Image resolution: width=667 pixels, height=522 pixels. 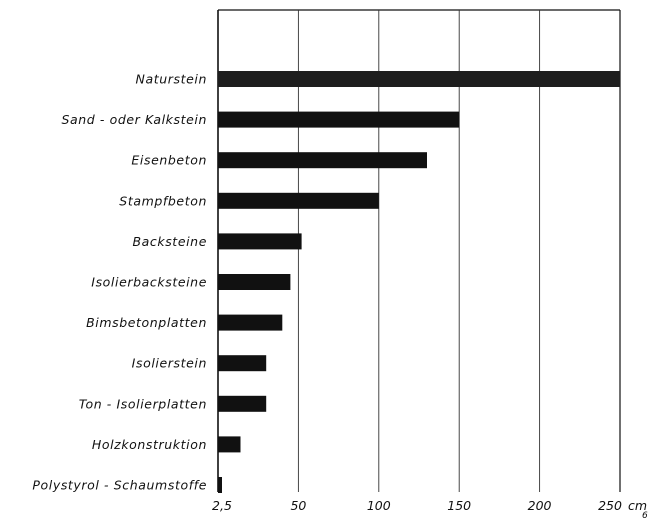 What do you see at coordinates (540, 505) in the screenshot?
I see `x-tick-label: 200` at bounding box center [540, 505].